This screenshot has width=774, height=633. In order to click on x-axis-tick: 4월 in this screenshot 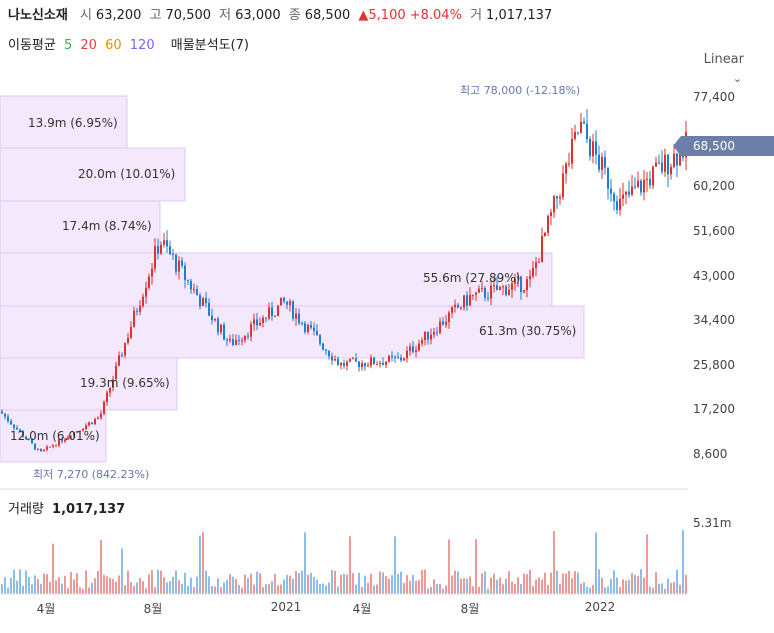, I will do `click(46, 609)`.